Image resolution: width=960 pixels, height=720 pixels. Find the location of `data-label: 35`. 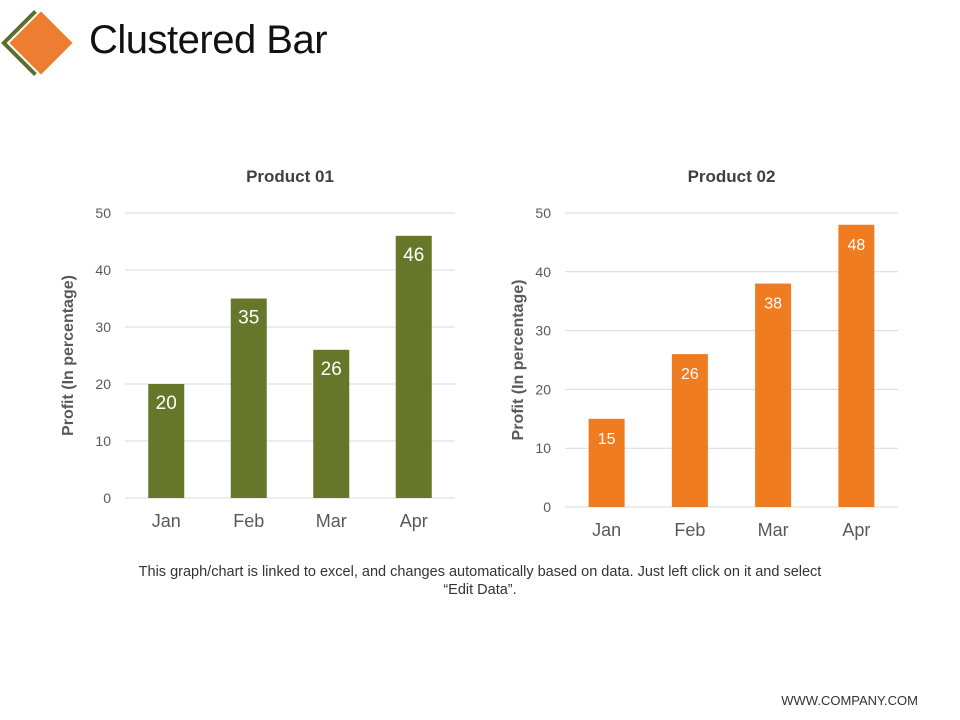

data-label: 35 is located at coordinates (248, 318).